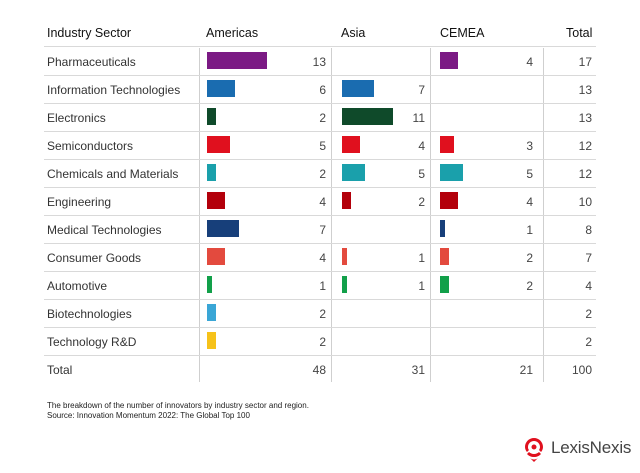 This screenshot has width=640, height=473. I want to click on header-divider, so click(320, 46).